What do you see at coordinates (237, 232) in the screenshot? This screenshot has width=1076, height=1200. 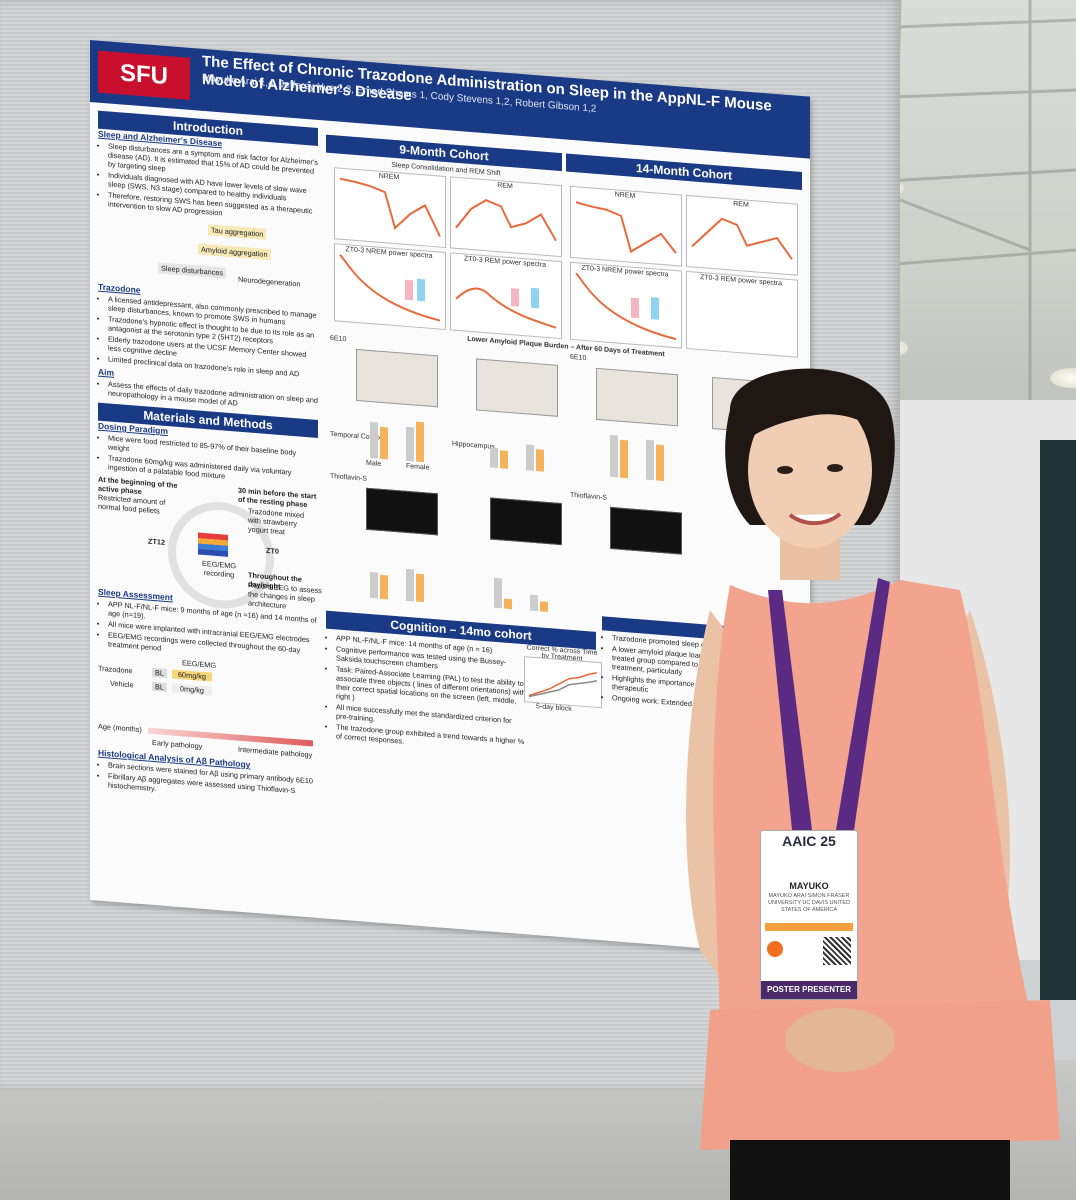 I see `diagram-label: Tau aggregation` at bounding box center [237, 232].